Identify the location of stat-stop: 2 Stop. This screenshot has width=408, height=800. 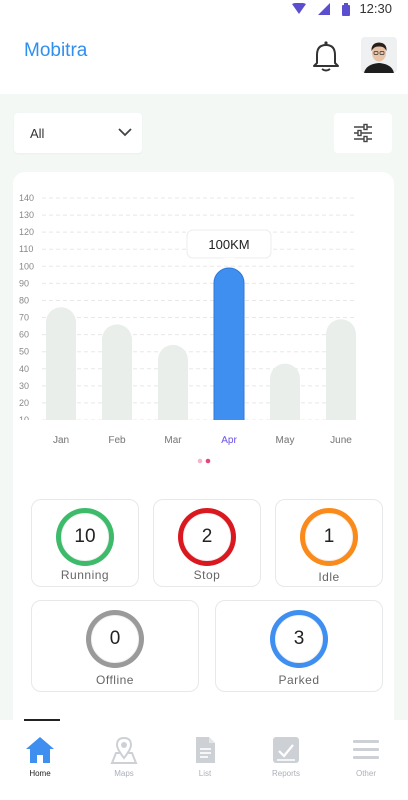
(207, 543).